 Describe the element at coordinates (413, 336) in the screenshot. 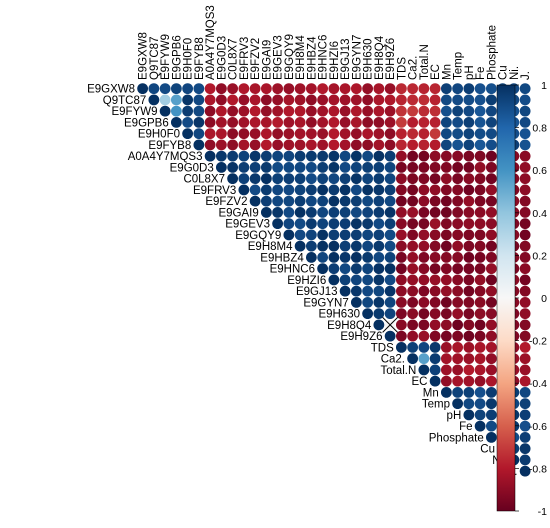

I see `corr-cell-E9H9Z6-Ca2.` at that location.